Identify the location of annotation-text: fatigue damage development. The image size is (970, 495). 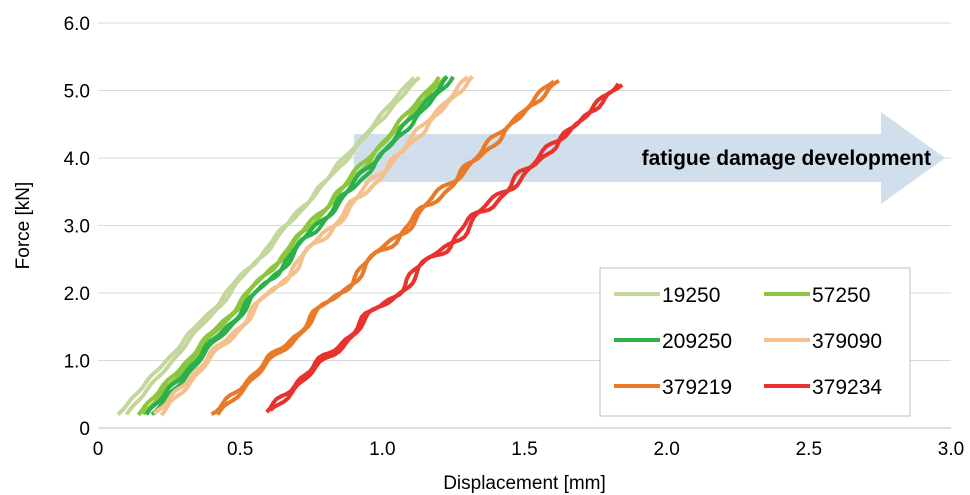
(786, 158).